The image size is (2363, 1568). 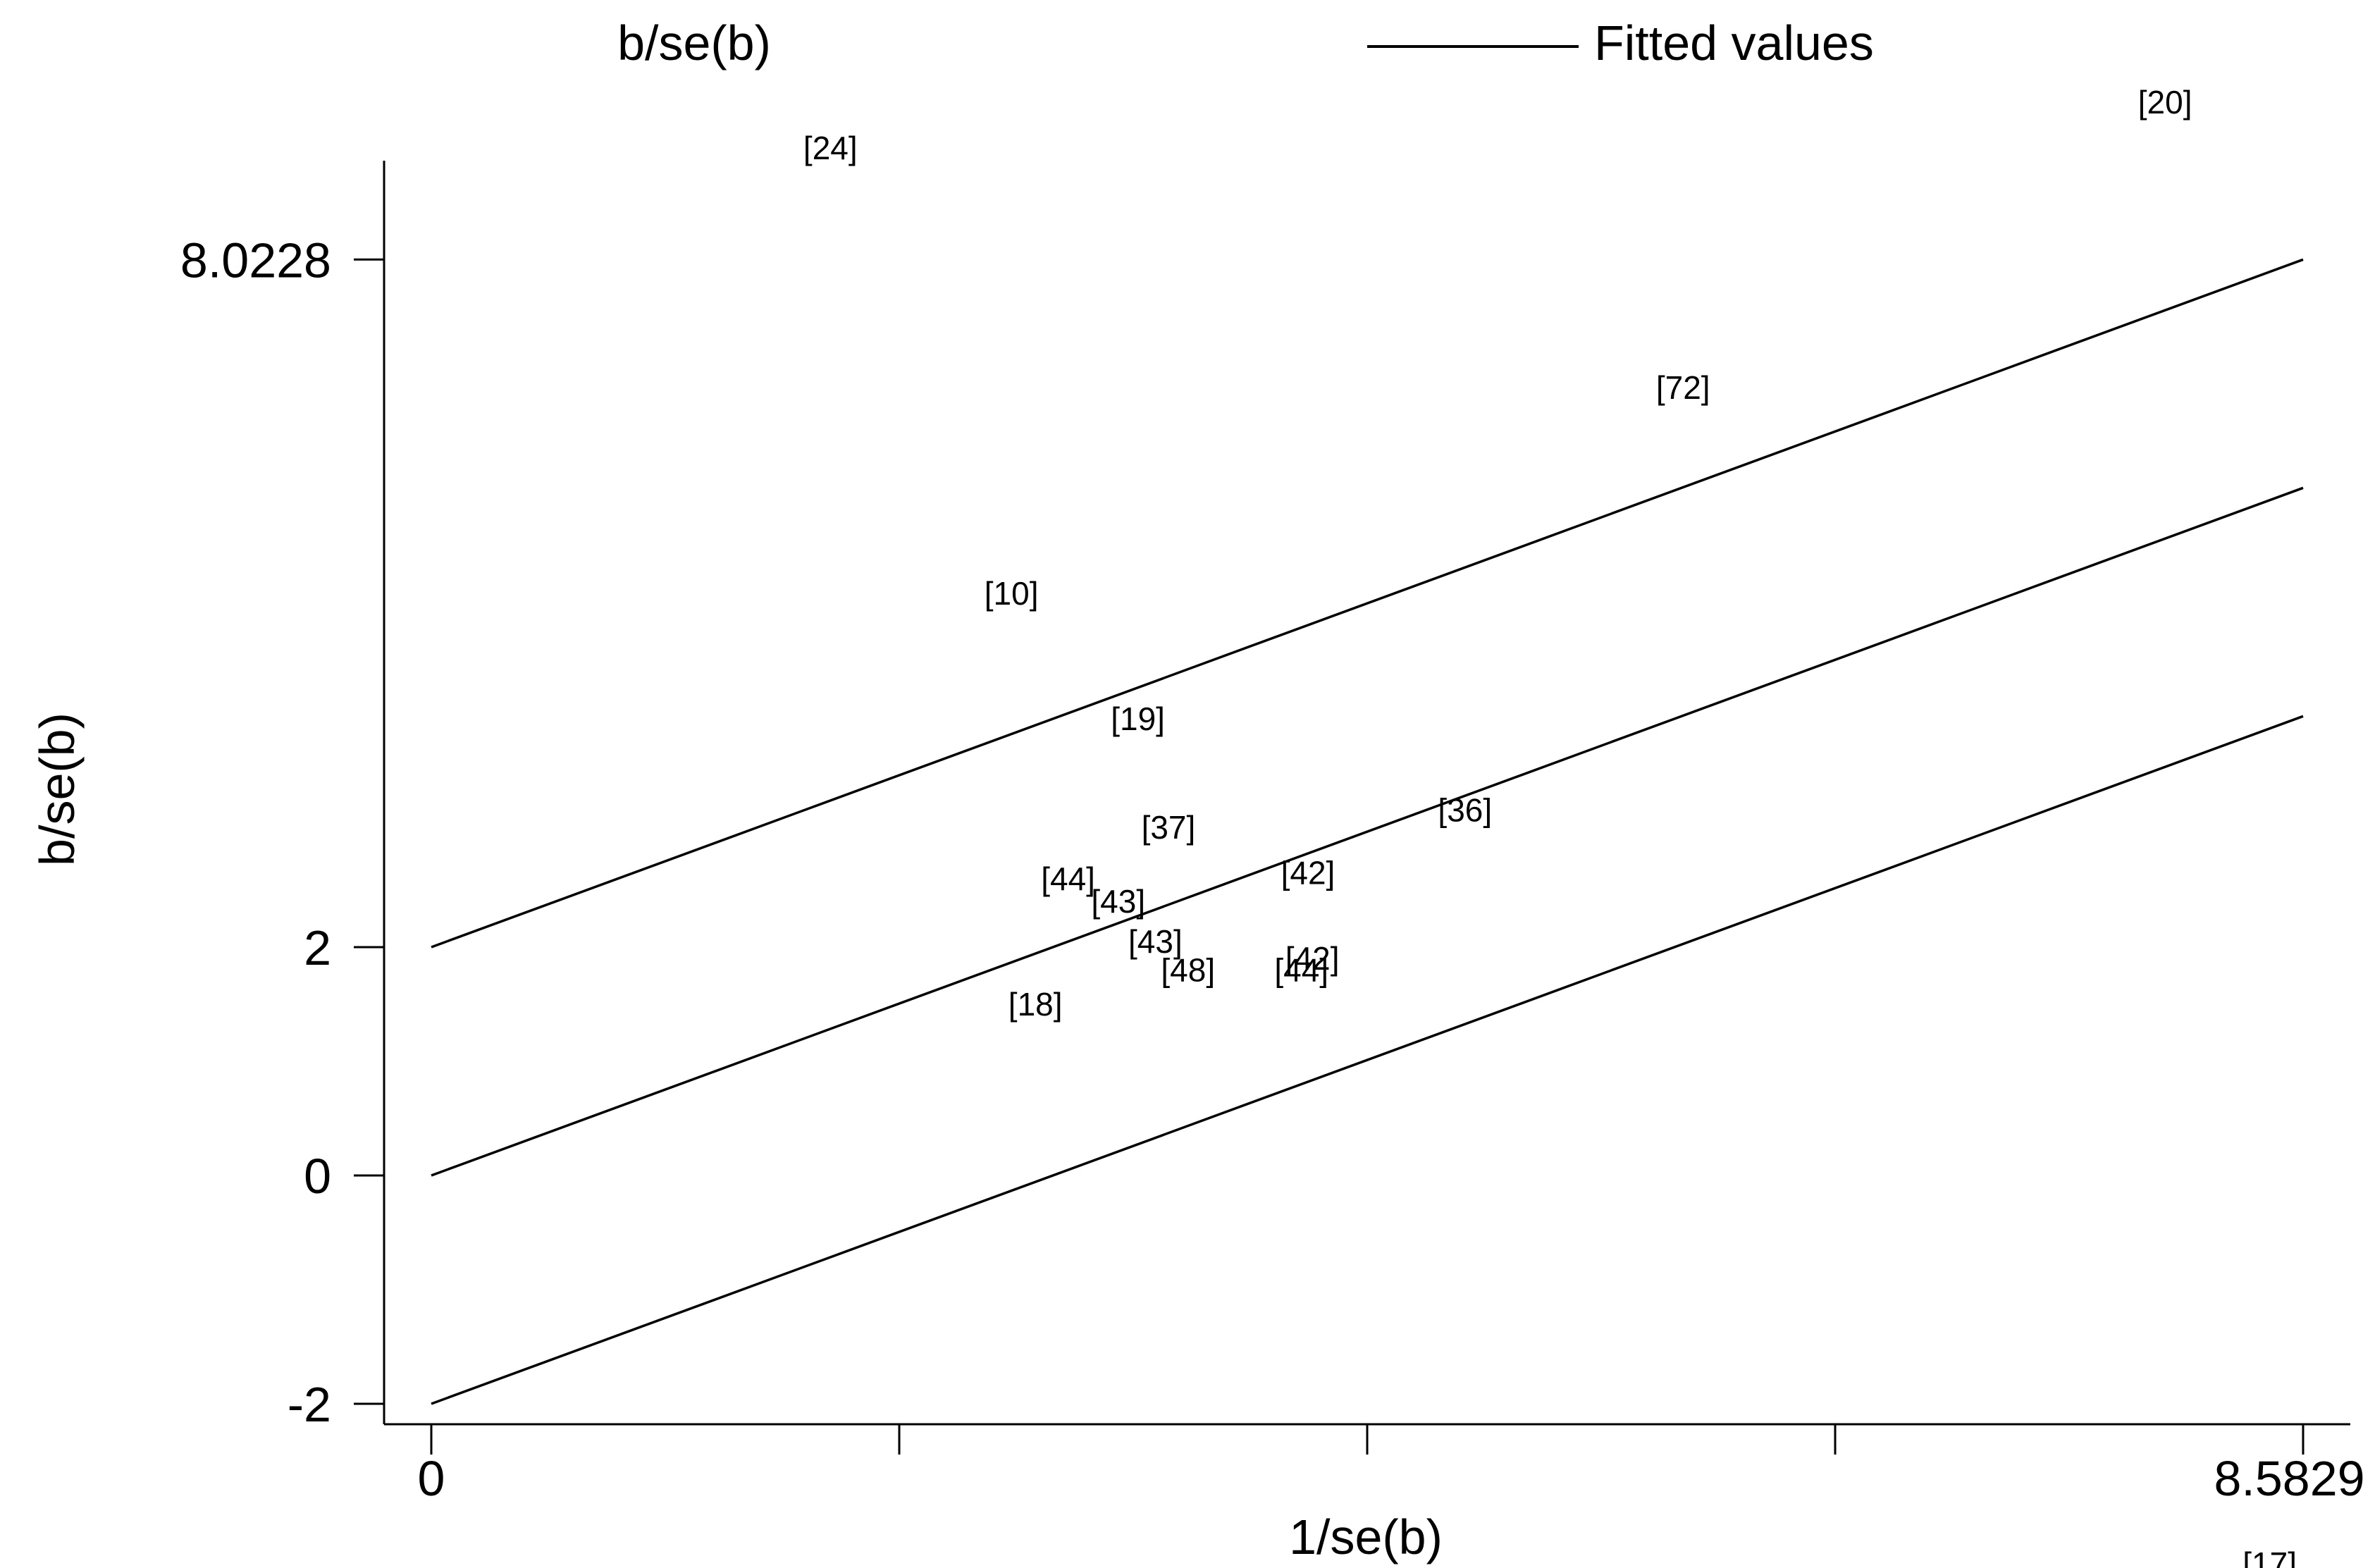 What do you see at coordinates (2288, 1478) in the screenshot?
I see `x-tick-label: 8.58299` at bounding box center [2288, 1478].